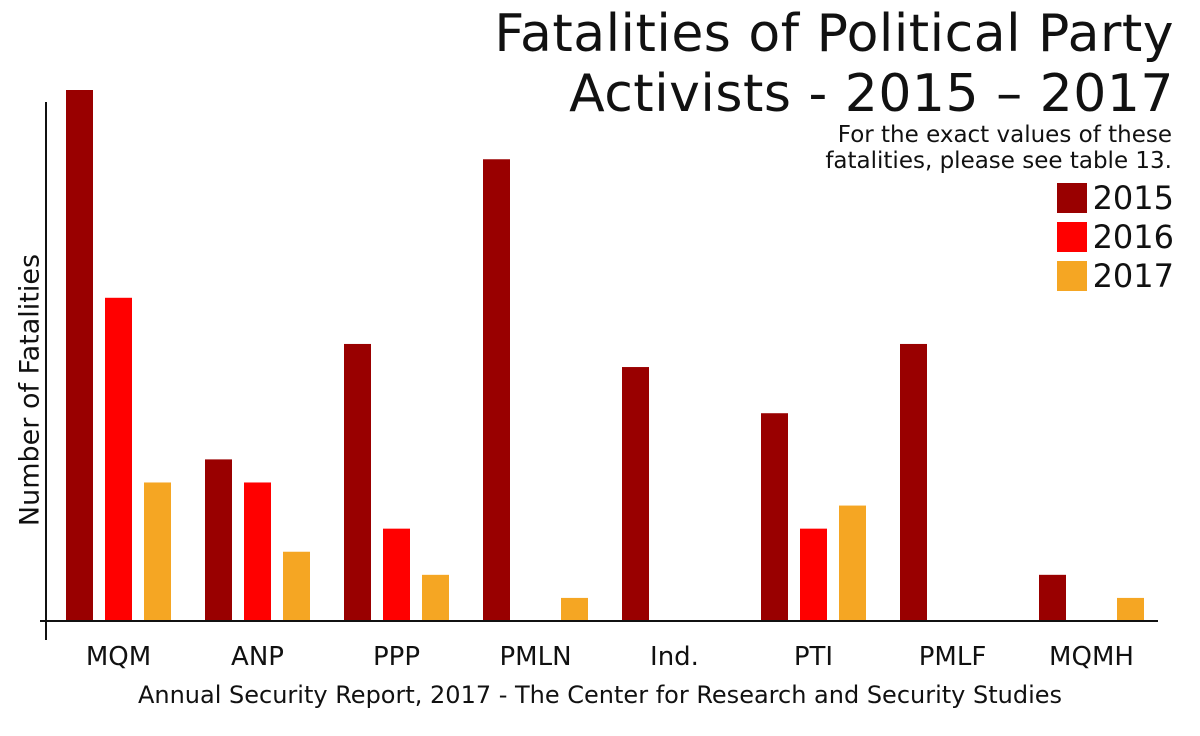 The height and width of the screenshot is (736, 1200). I want to click on legend: 2015 2016 2017, so click(1115, 236).